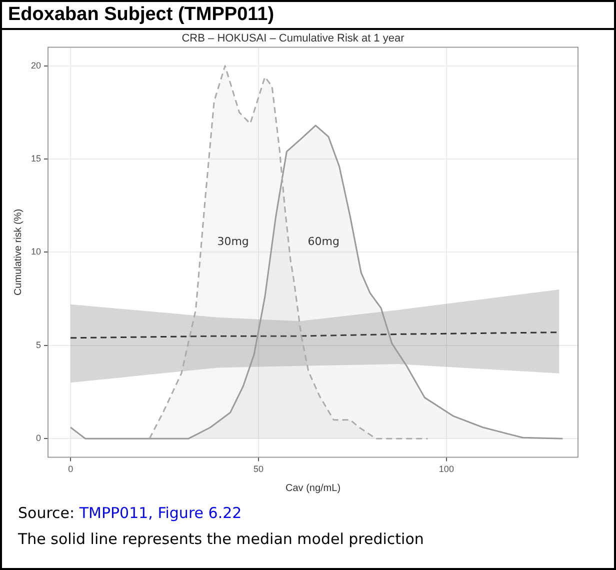  I want to click on x-axis-title: Cav (ng/mL), so click(313, 488).